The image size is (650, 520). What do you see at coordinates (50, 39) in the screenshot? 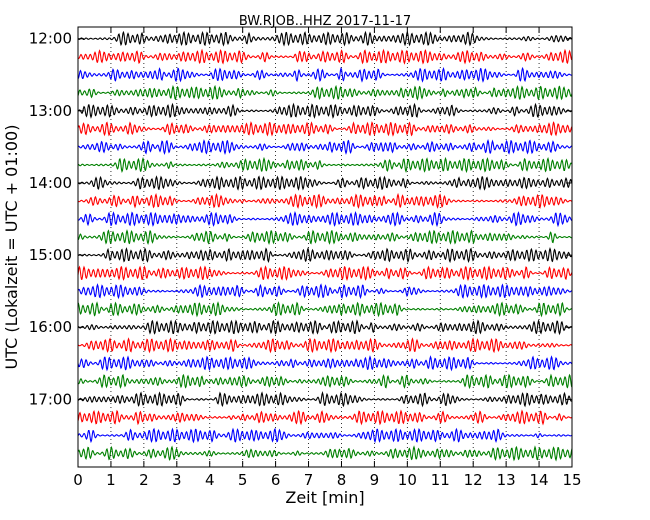
I see `y-tick-label: 12:00` at bounding box center [50, 39].